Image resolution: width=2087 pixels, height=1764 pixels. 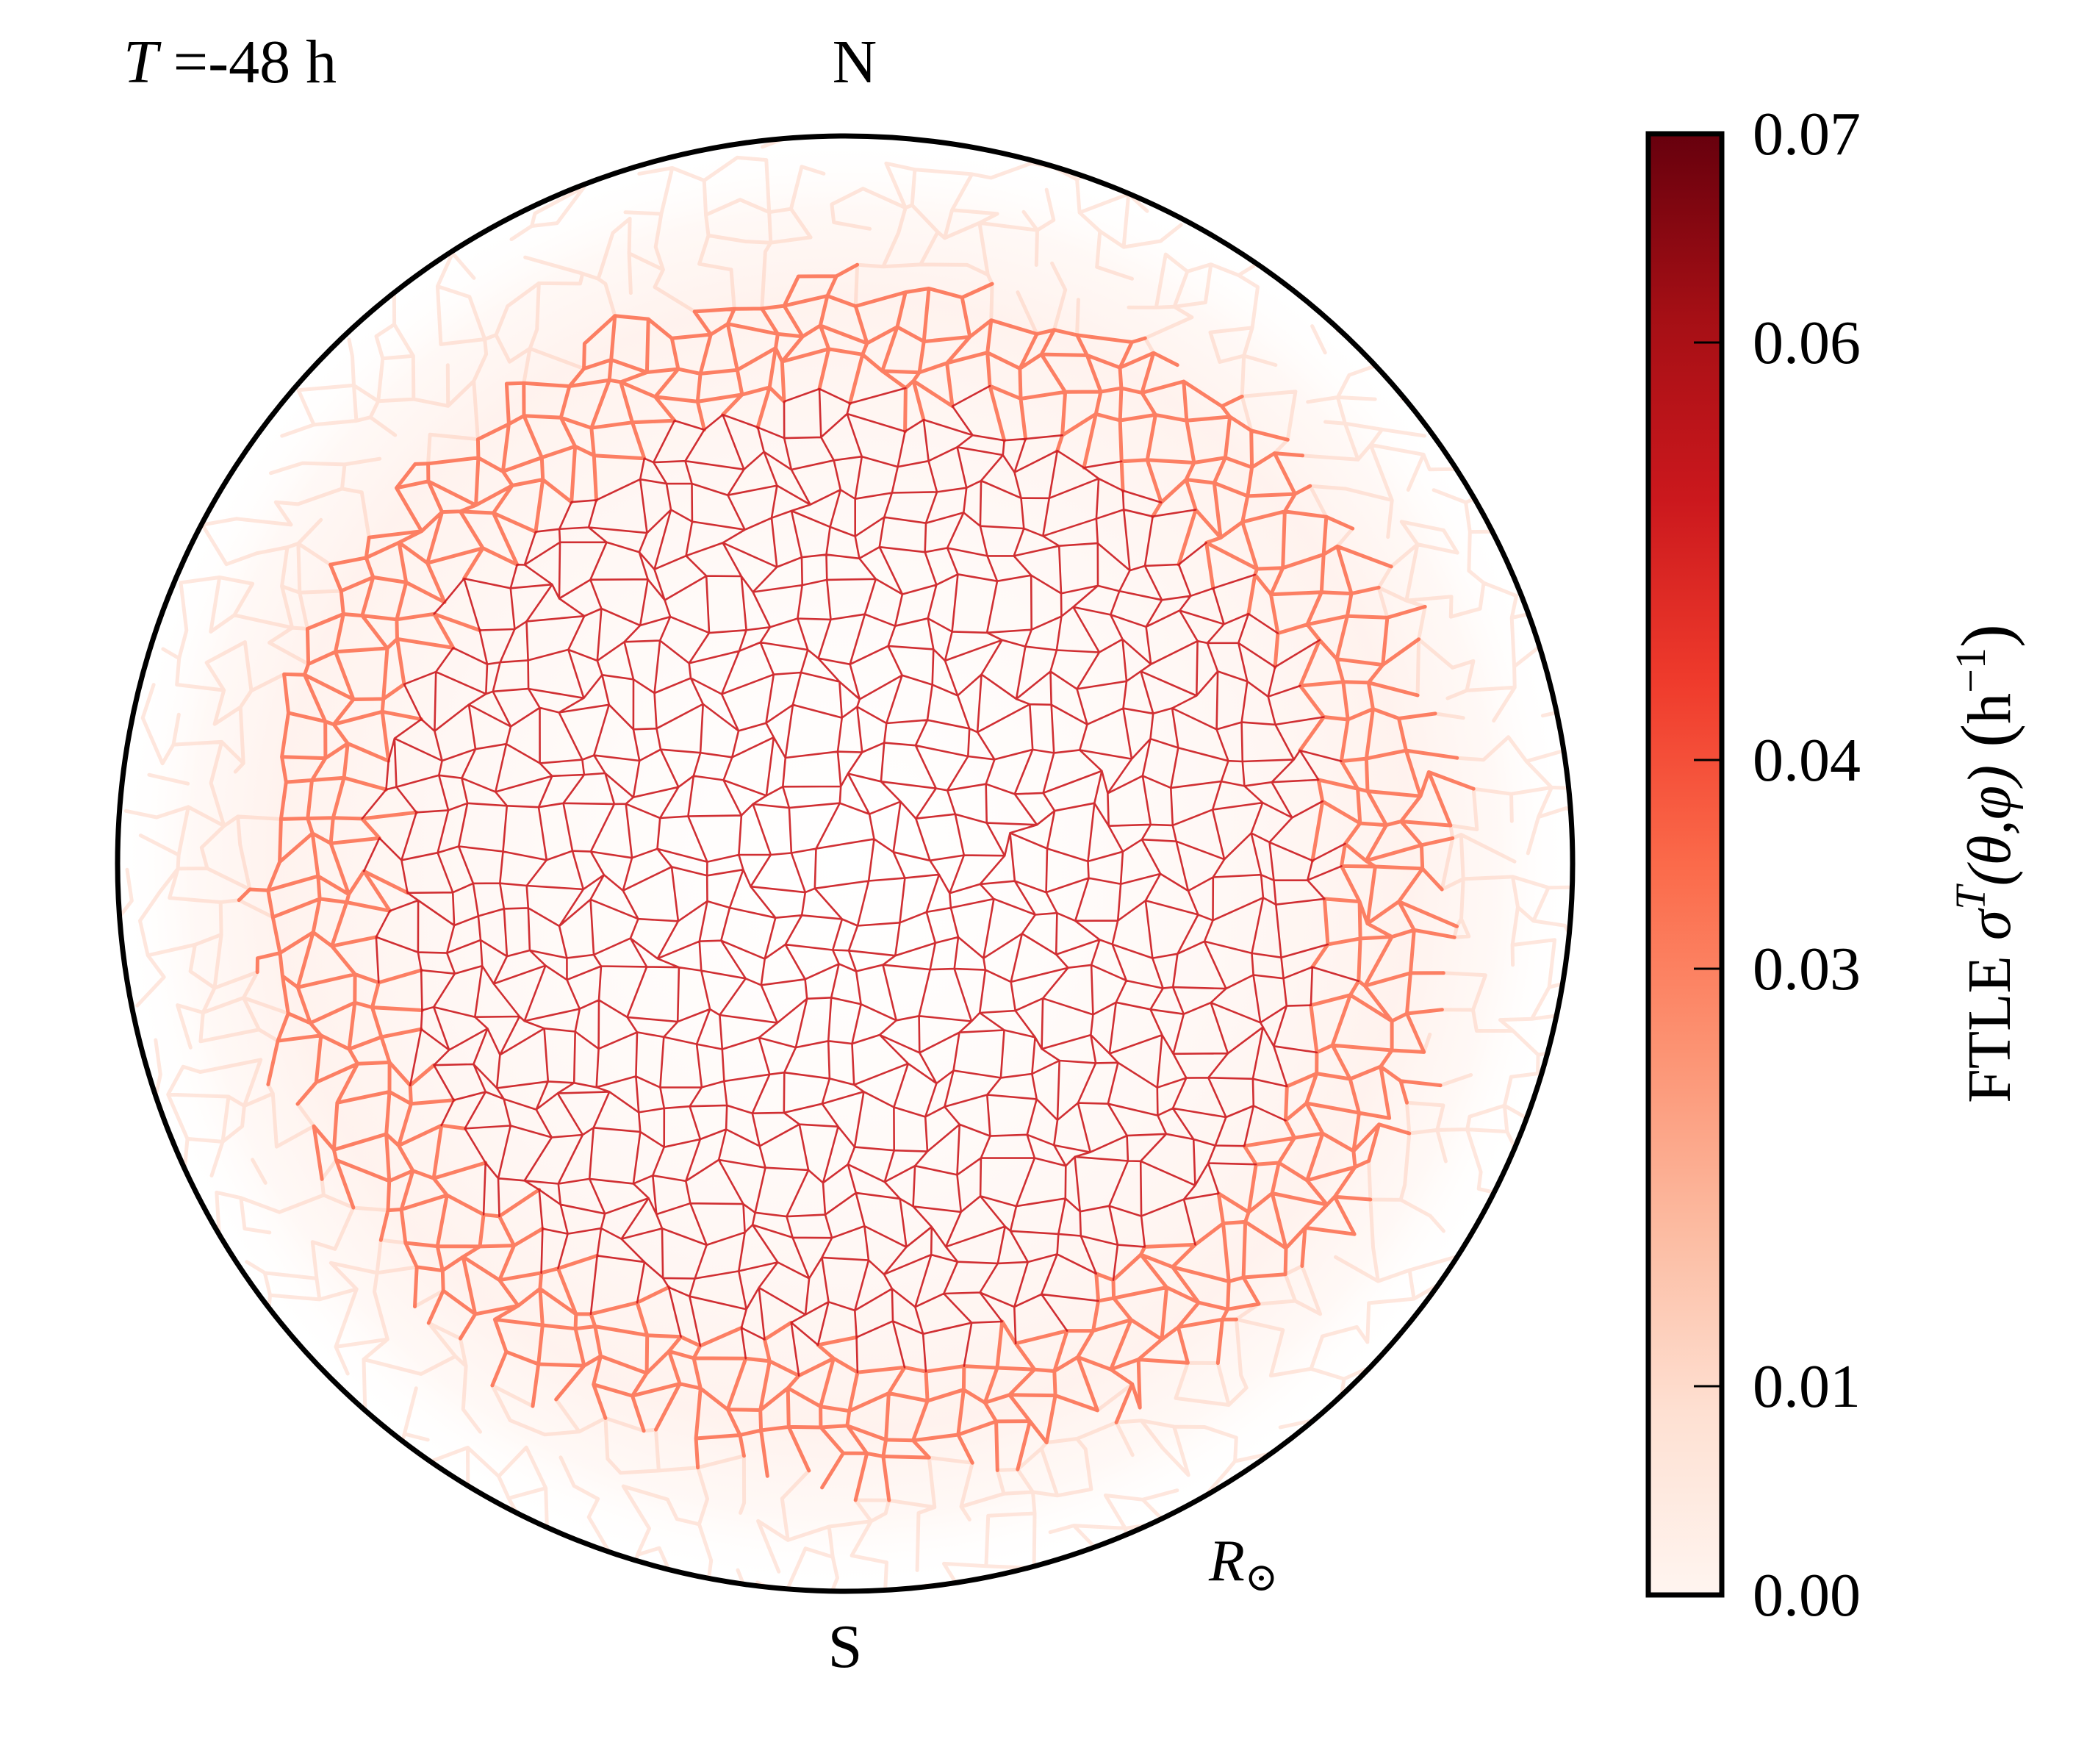 I want to click on colorbar-tick-label: 0.03, so click(x=1807, y=969).